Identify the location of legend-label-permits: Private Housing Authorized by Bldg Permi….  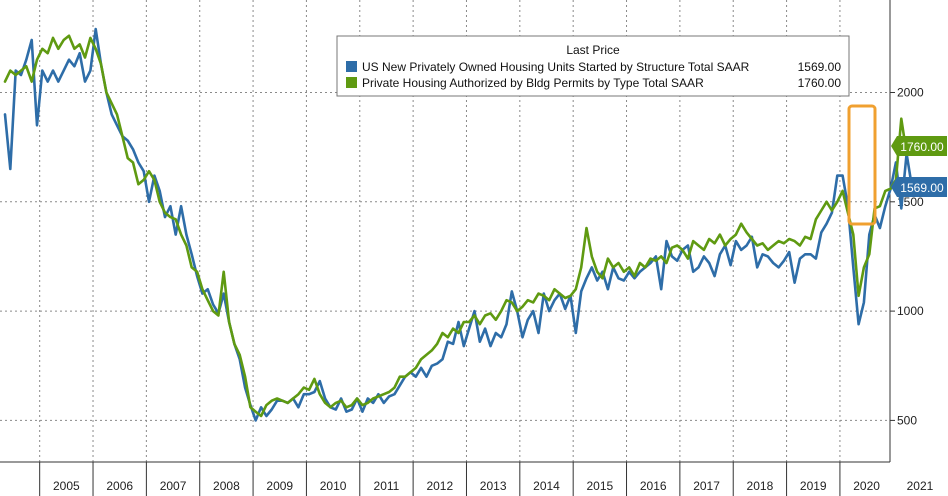
(533, 83).